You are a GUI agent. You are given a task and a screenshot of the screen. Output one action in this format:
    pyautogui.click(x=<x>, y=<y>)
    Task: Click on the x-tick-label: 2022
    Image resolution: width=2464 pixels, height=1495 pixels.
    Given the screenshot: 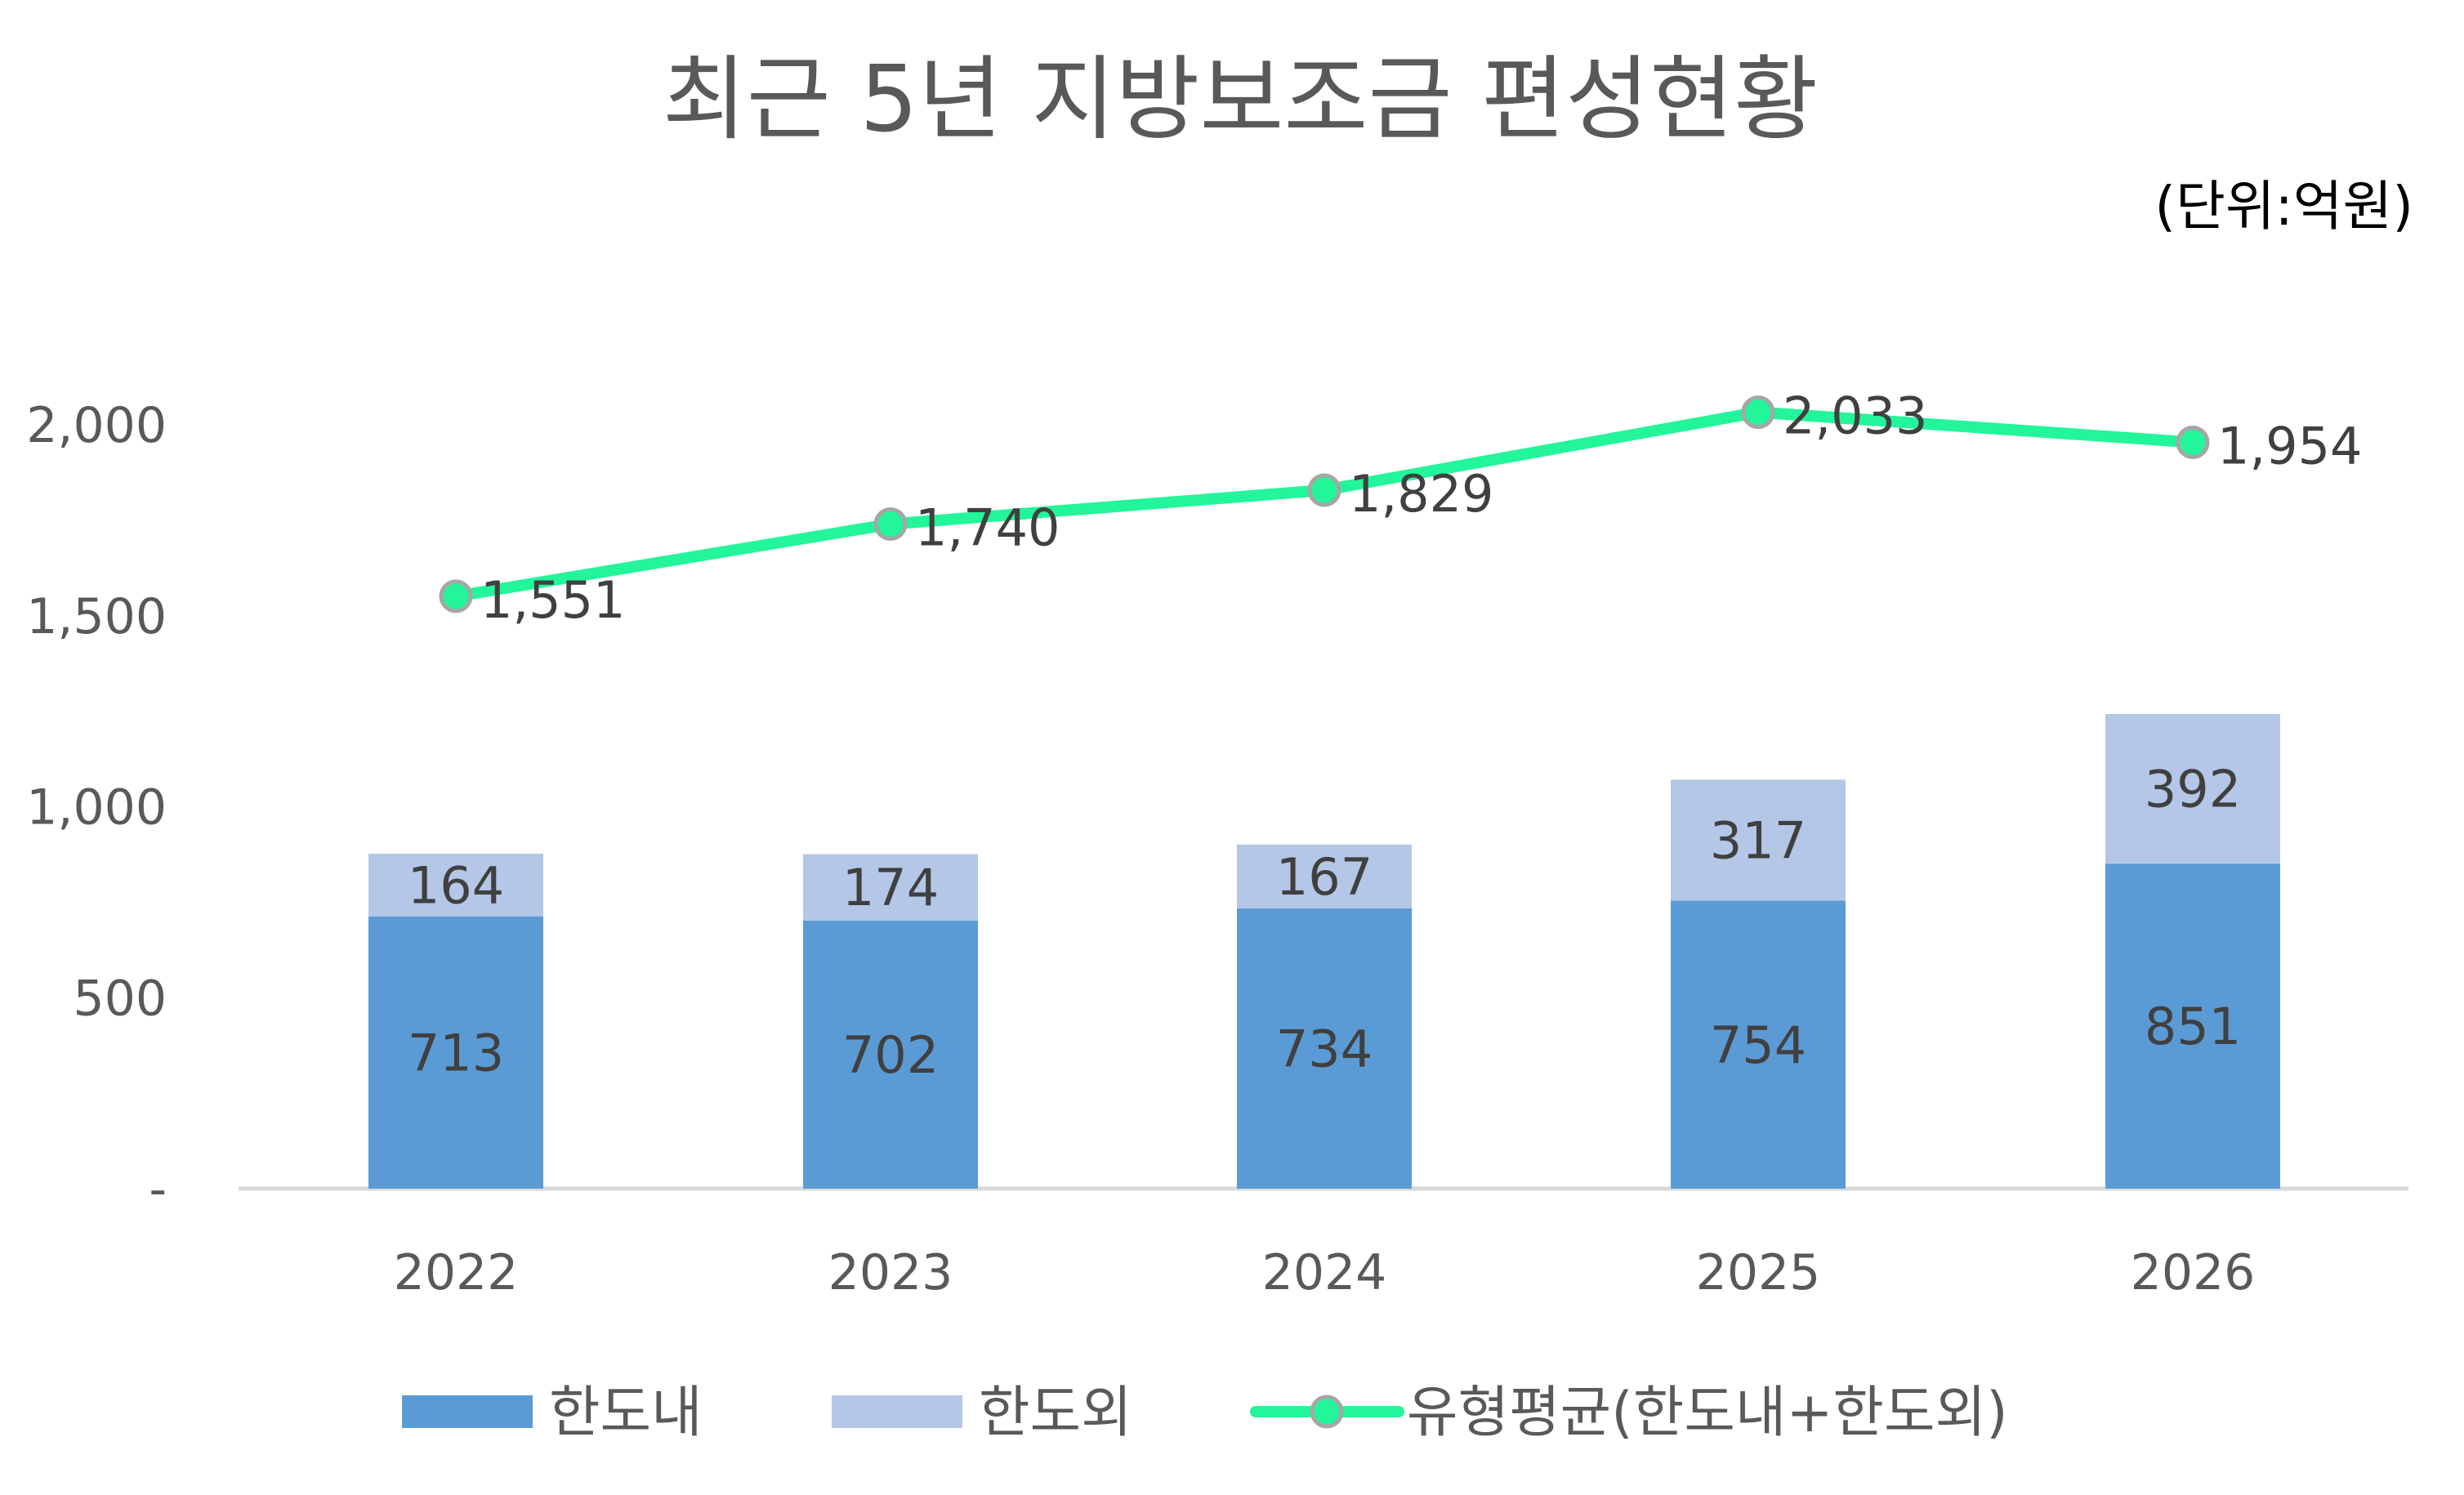 What is the action you would take?
    pyautogui.click(x=456, y=1273)
    